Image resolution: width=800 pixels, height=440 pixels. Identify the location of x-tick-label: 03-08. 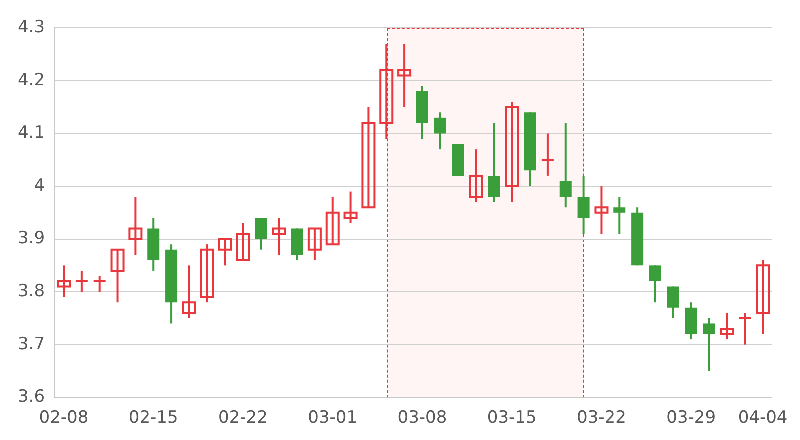
(423, 418).